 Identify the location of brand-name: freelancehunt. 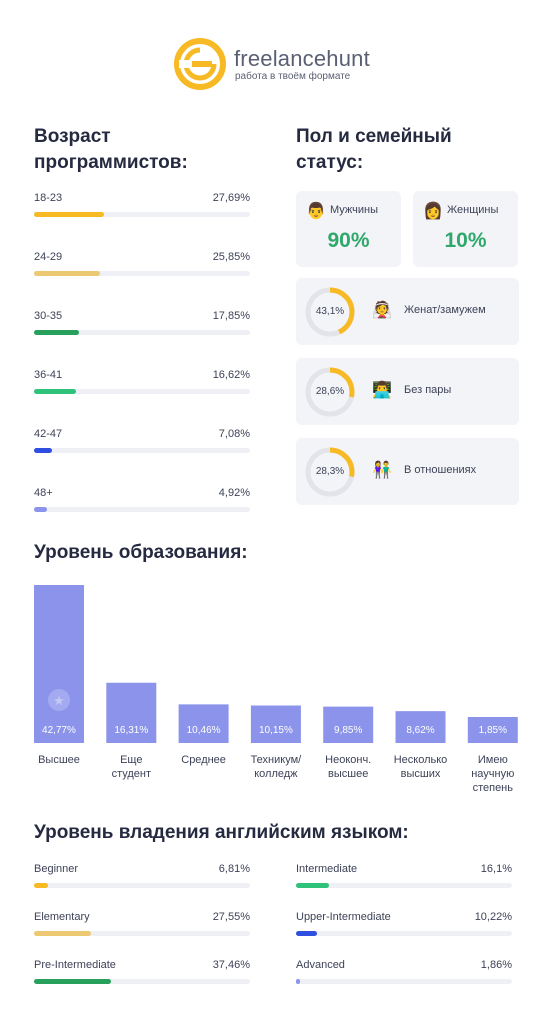
(302, 58).